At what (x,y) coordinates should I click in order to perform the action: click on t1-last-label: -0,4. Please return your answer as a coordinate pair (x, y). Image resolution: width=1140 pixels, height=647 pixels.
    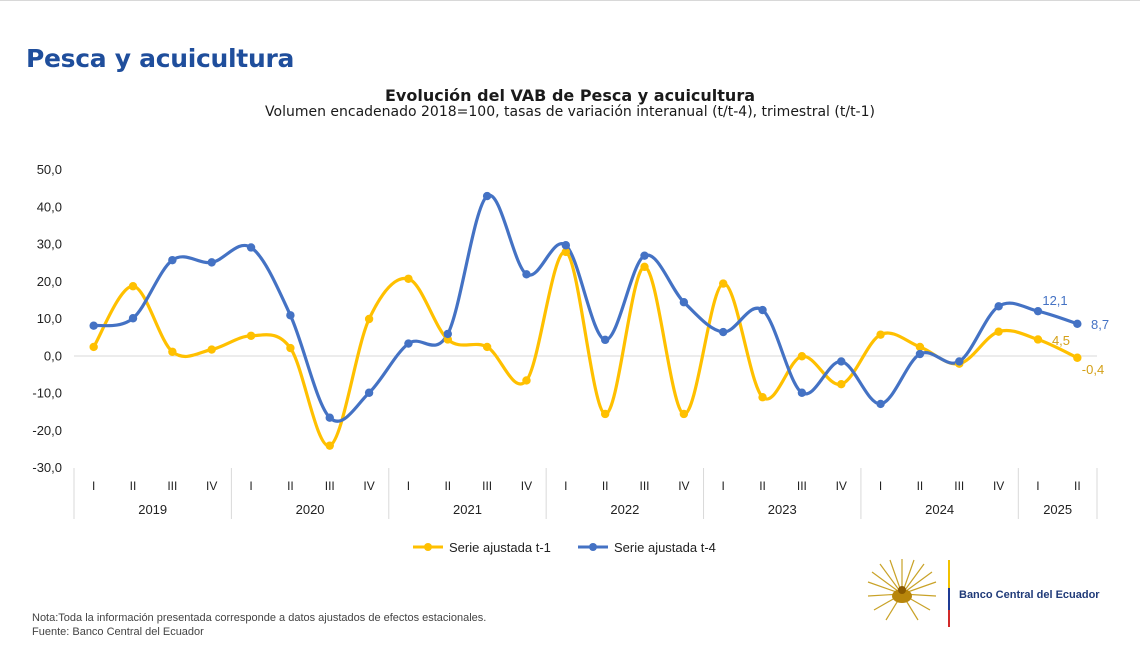
    Looking at the image, I should click on (1093, 369).